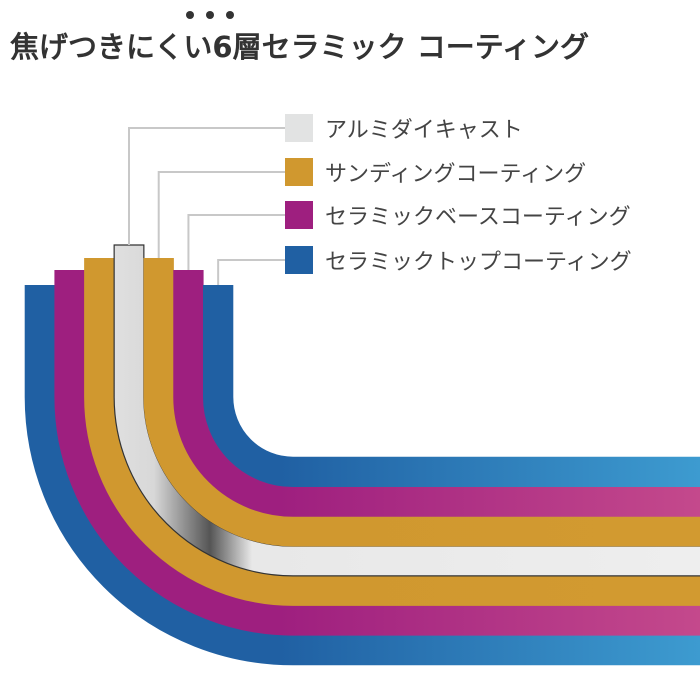 The height and width of the screenshot is (700, 700). What do you see at coordinates (299, 47) in the screenshot?
I see `page-title: 焦げつきにくい6層セラミック コーティング` at bounding box center [299, 47].